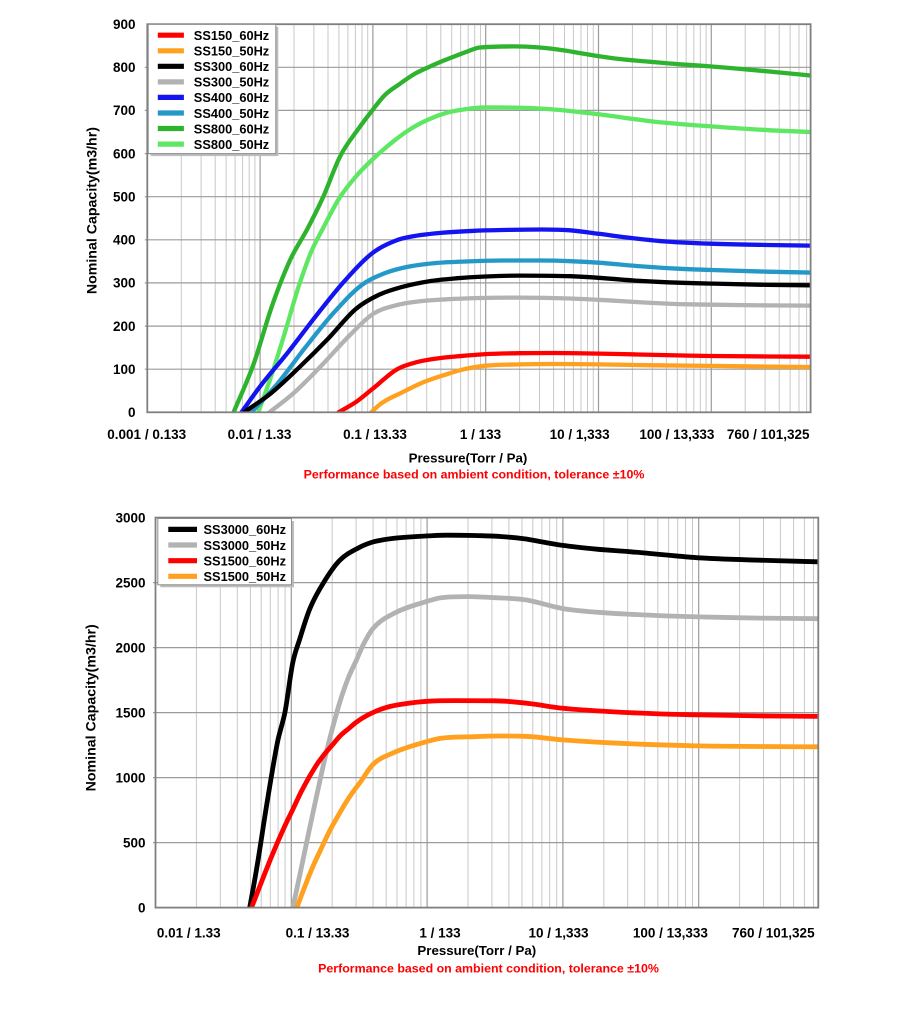 The width and height of the screenshot is (920, 1018). Describe the element at coordinates (130, 777) in the screenshot. I see `svg-text: 1000` at that location.